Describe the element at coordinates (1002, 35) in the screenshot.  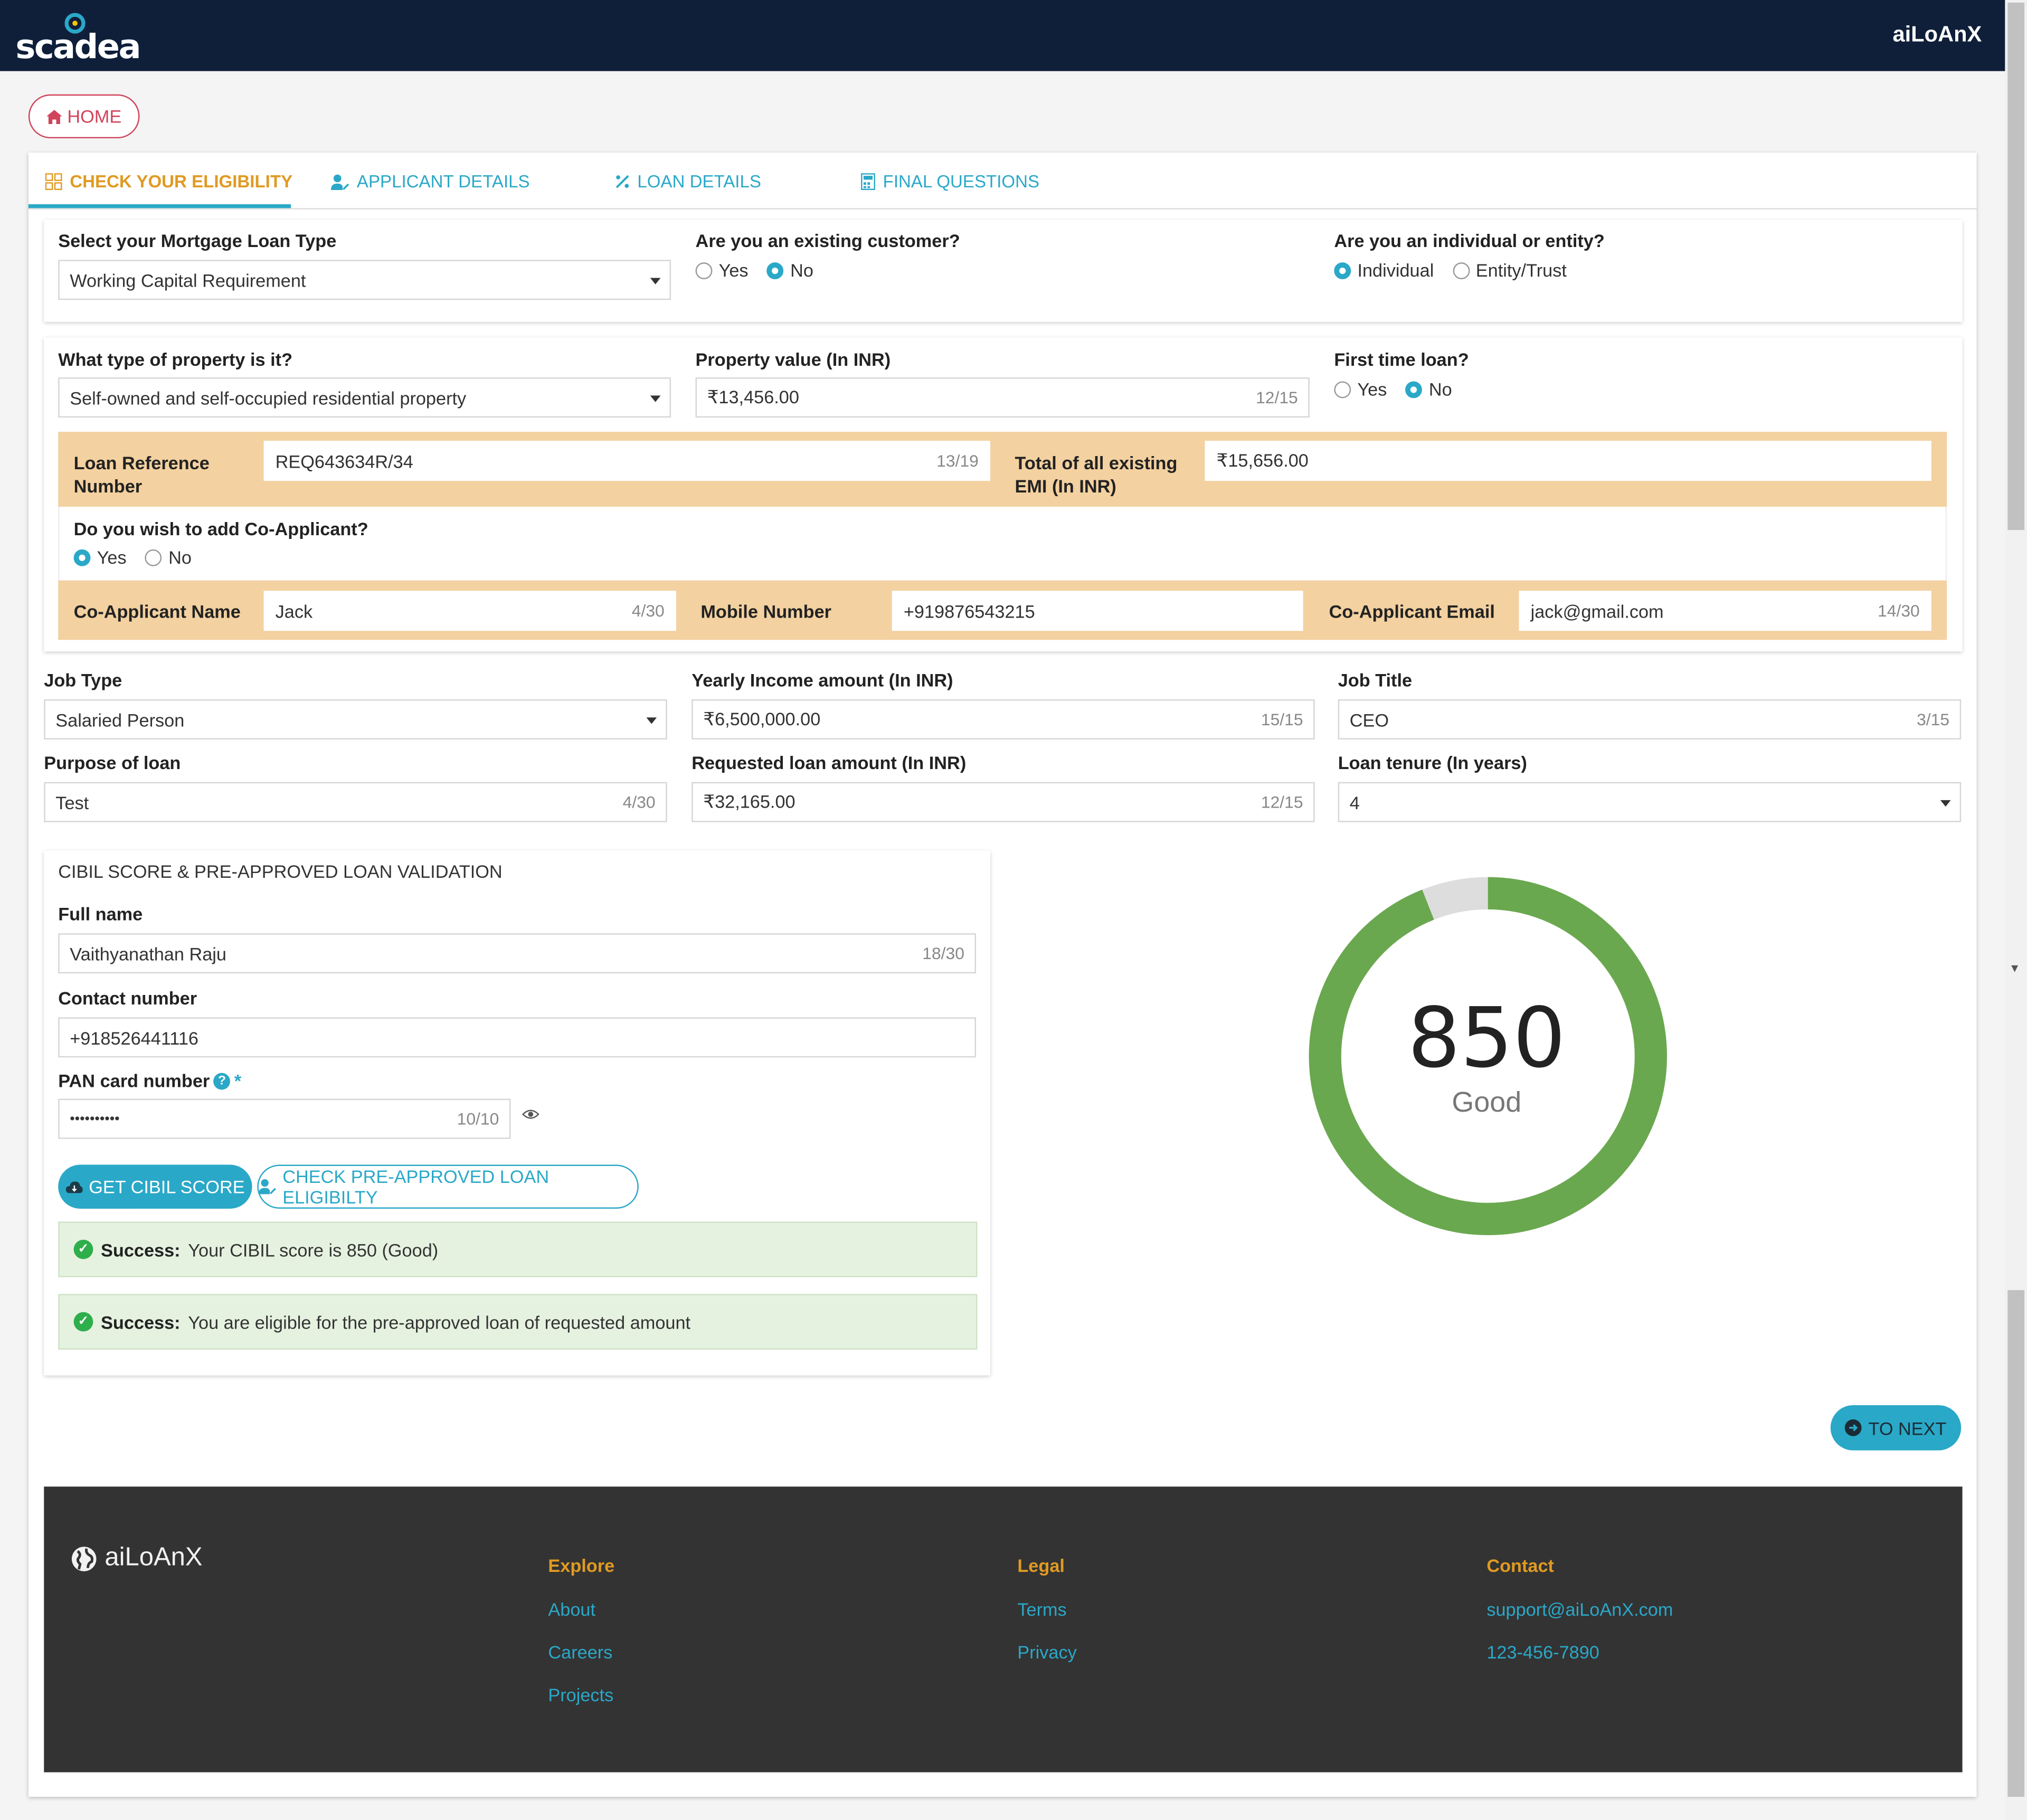
I see `top-navbar` at that location.